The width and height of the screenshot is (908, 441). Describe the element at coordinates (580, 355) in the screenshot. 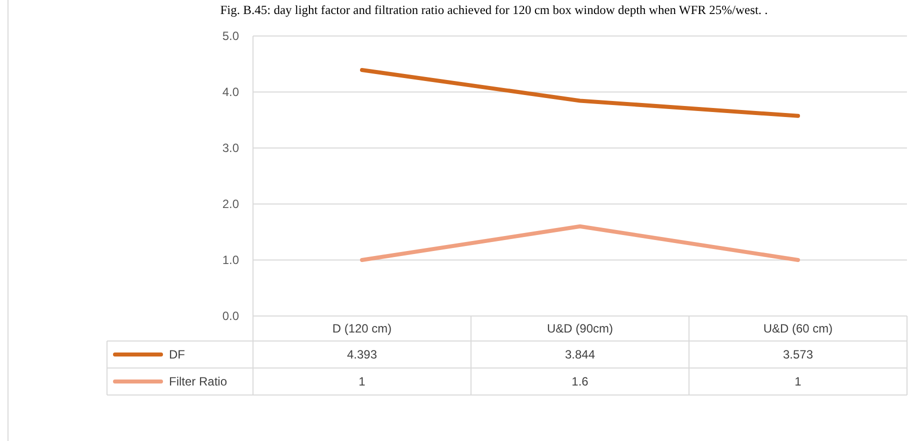

I see `data-label: 3.844` at that location.